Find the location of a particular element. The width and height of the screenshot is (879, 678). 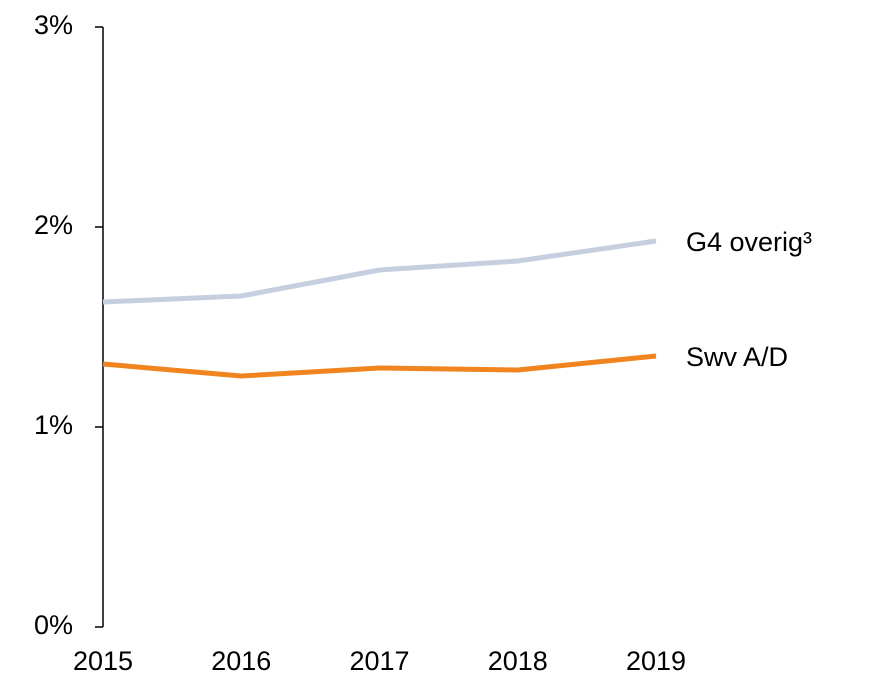

x-tick-label: 2015 is located at coordinates (103, 661).